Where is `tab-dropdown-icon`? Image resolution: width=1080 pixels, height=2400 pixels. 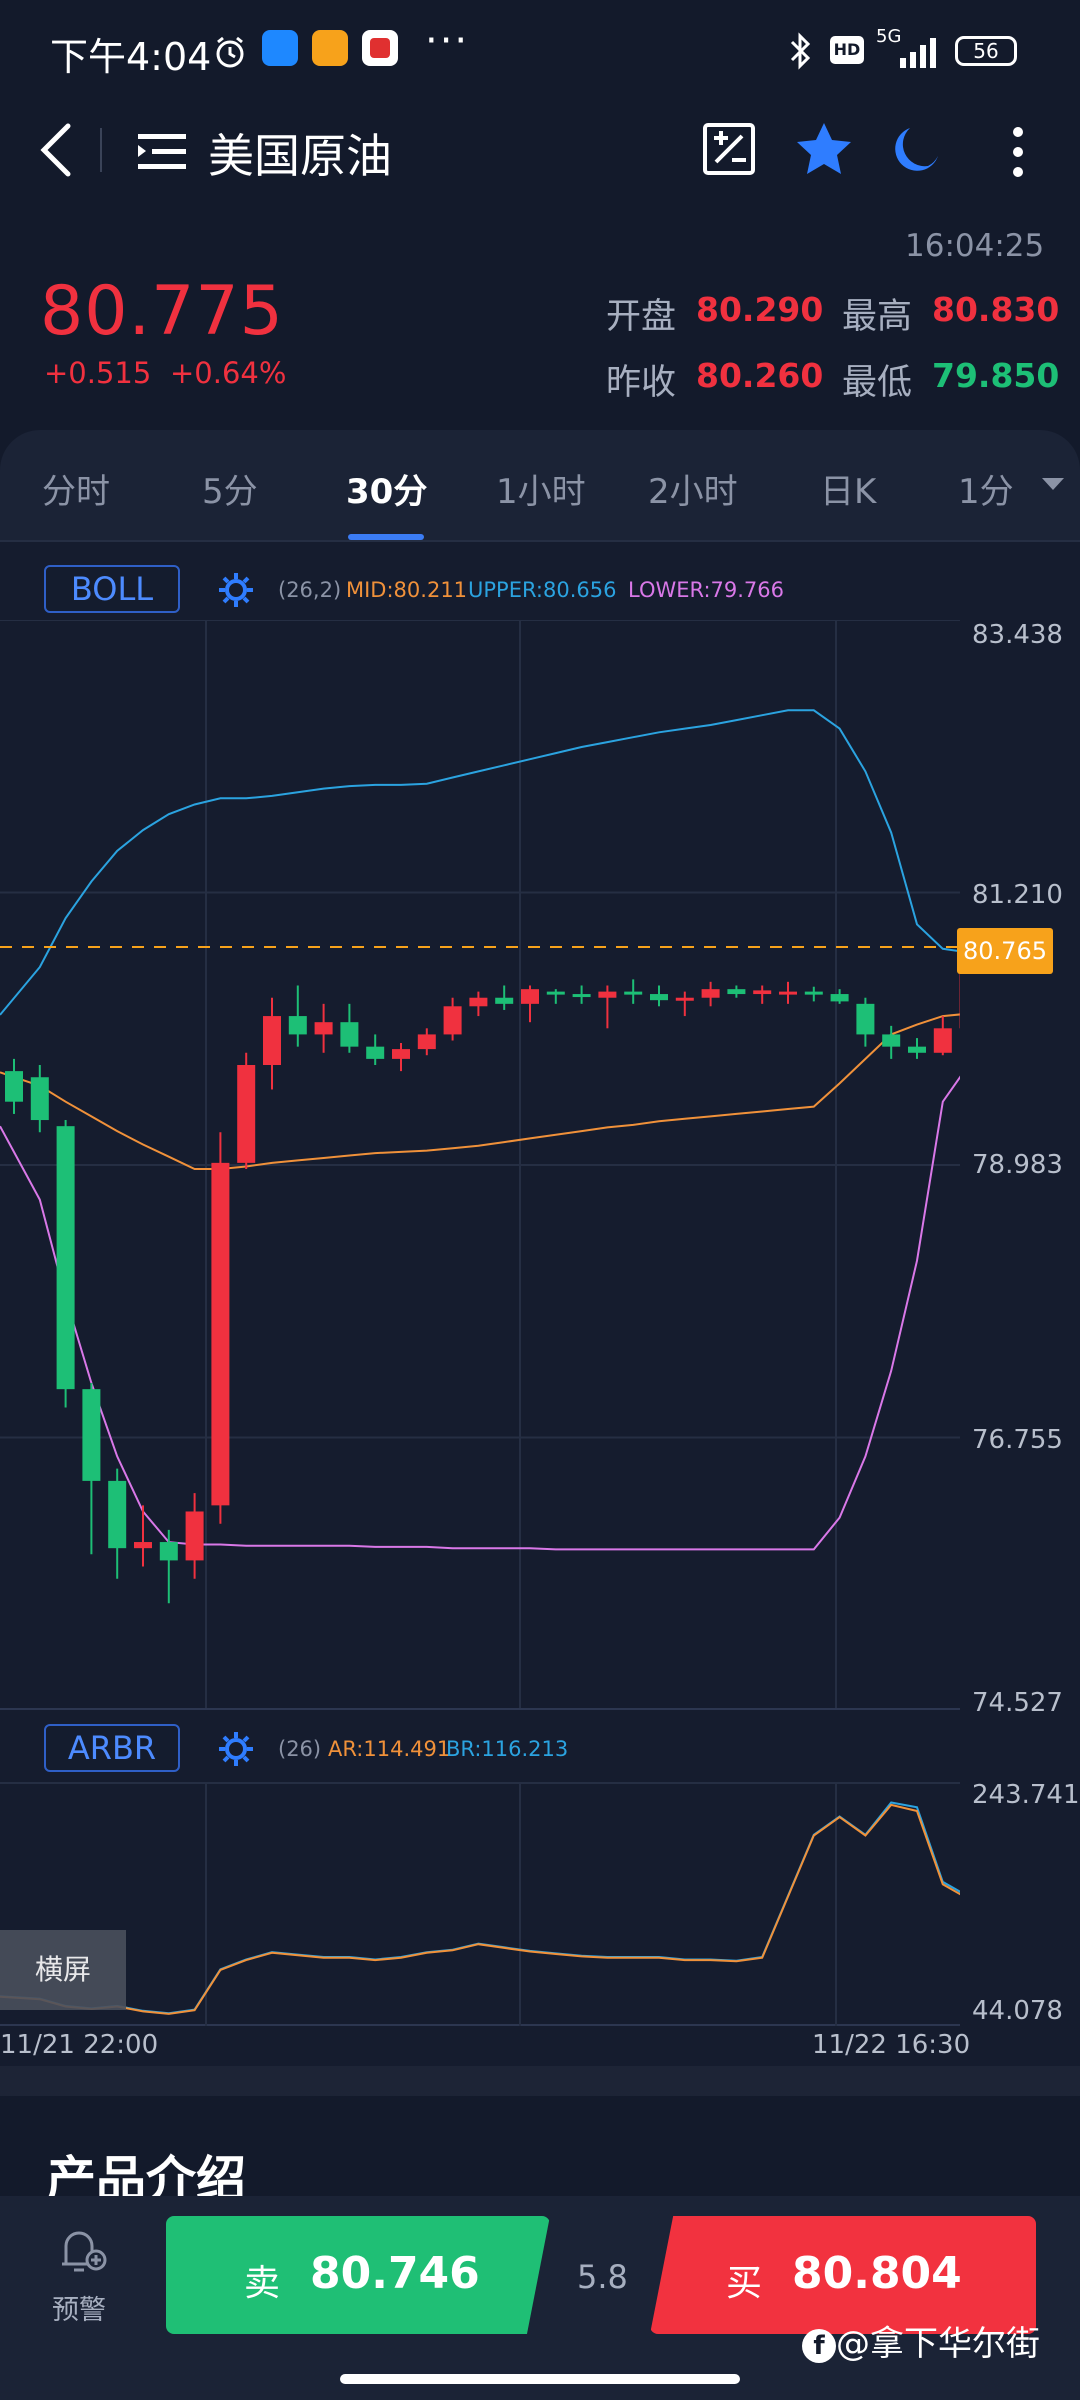
tab-dropdown-icon is located at coordinates (1053, 484).